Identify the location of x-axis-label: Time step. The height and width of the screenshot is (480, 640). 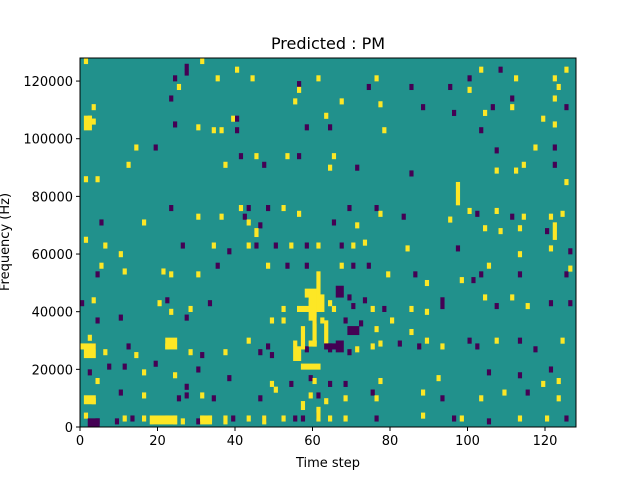
(327, 463).